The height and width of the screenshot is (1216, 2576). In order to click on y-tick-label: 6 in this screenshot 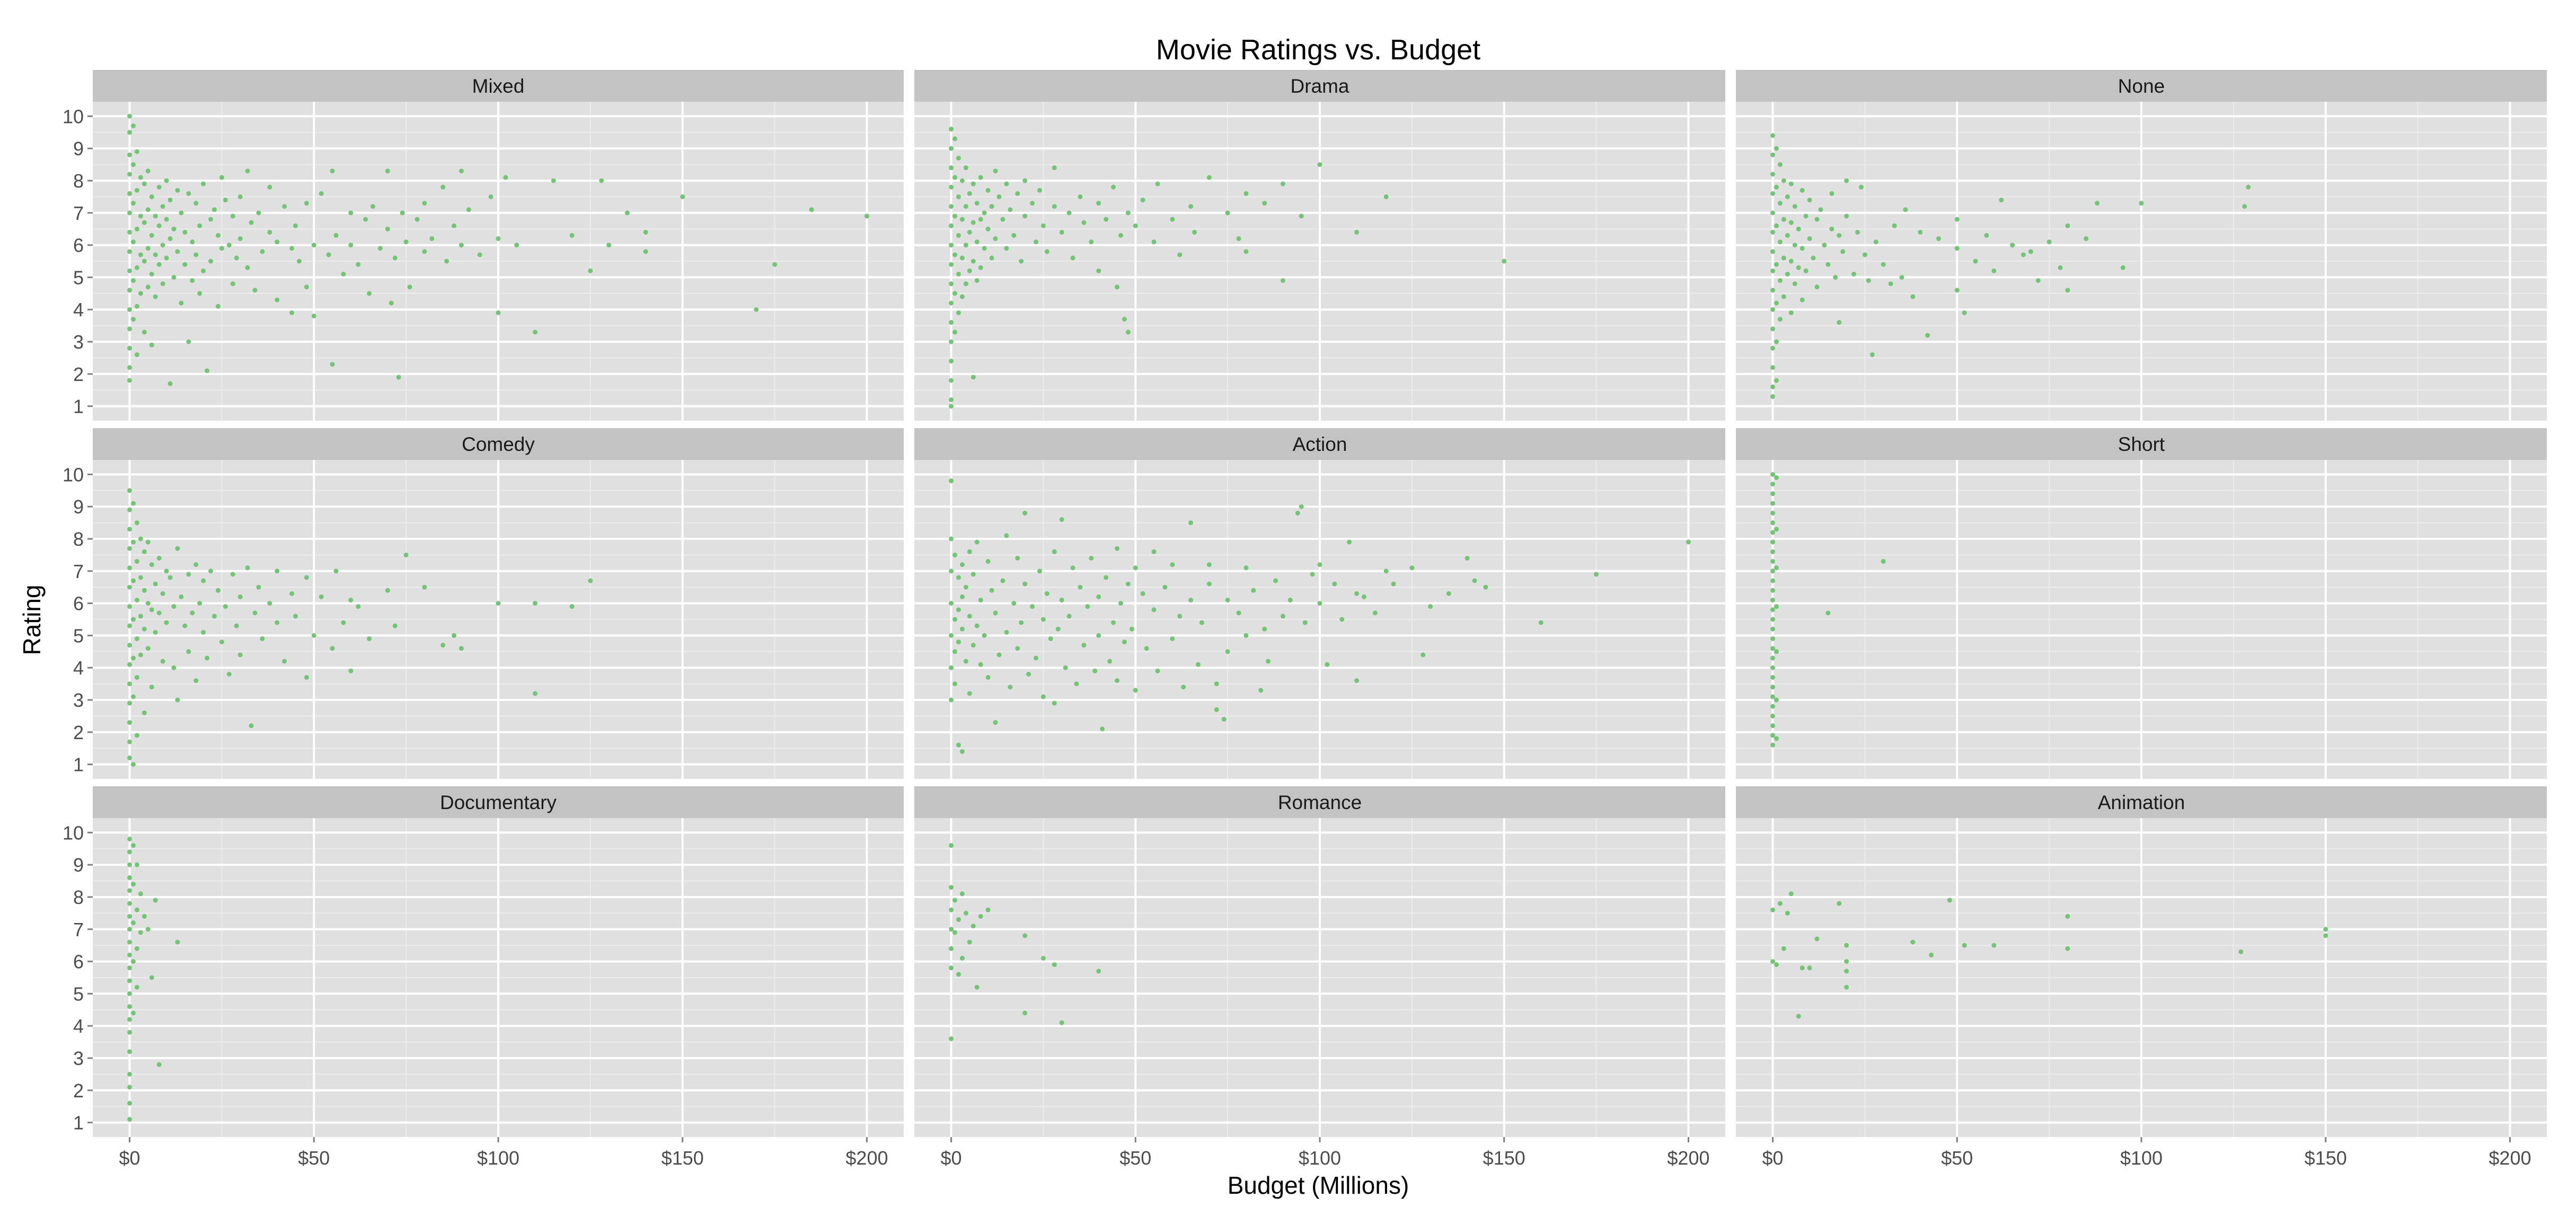, I will do `click(78, 962)`.